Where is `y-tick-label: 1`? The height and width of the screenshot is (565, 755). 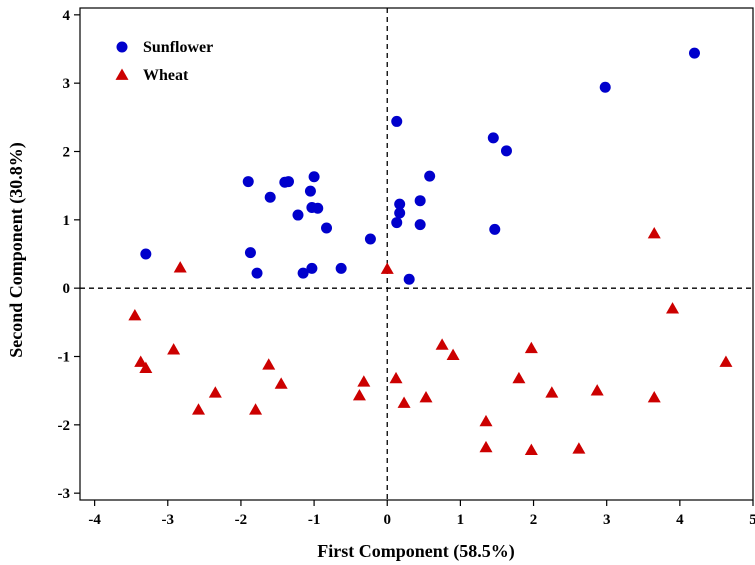
y-tick-label: 1 is located at coordinates (67, 221).